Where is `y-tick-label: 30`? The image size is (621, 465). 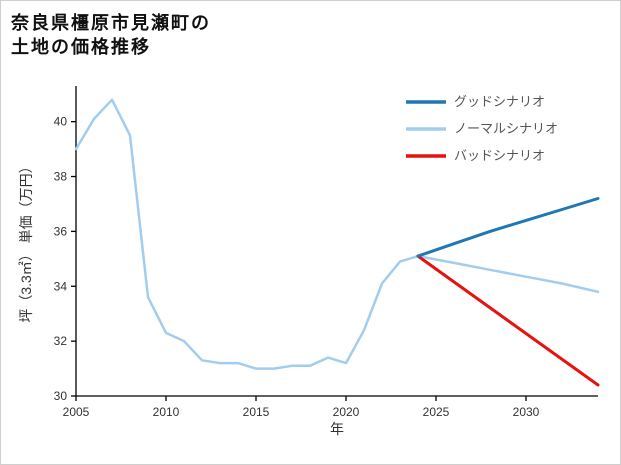 y-tick-label: 30 is located at coordinates (61, 396).